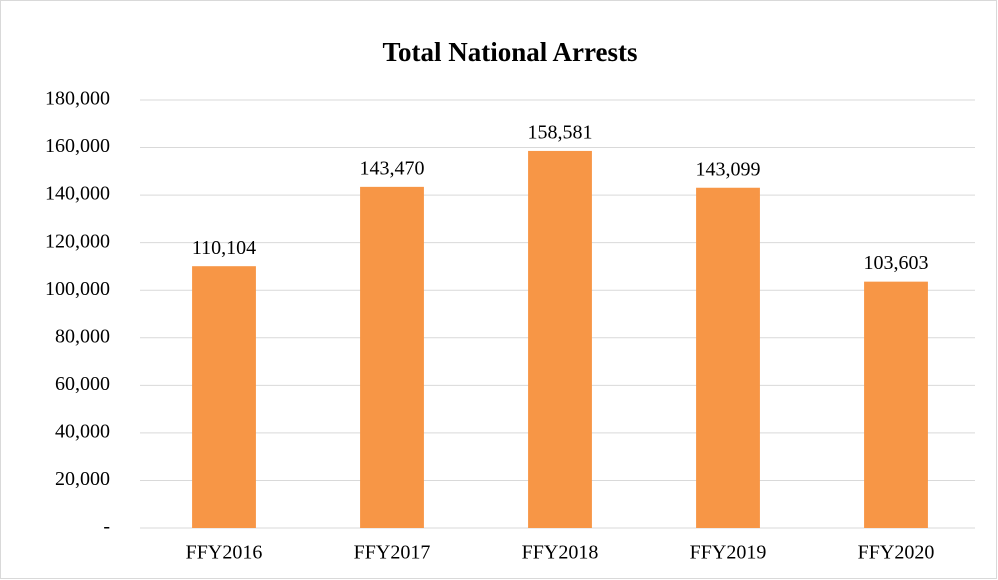 The width and height of the screenshot is (998, 580). What do you see at coordinates (728, 553) in the screenshot?
I see `x-tick-label: FFY2019` at bounding box center [728, 553].